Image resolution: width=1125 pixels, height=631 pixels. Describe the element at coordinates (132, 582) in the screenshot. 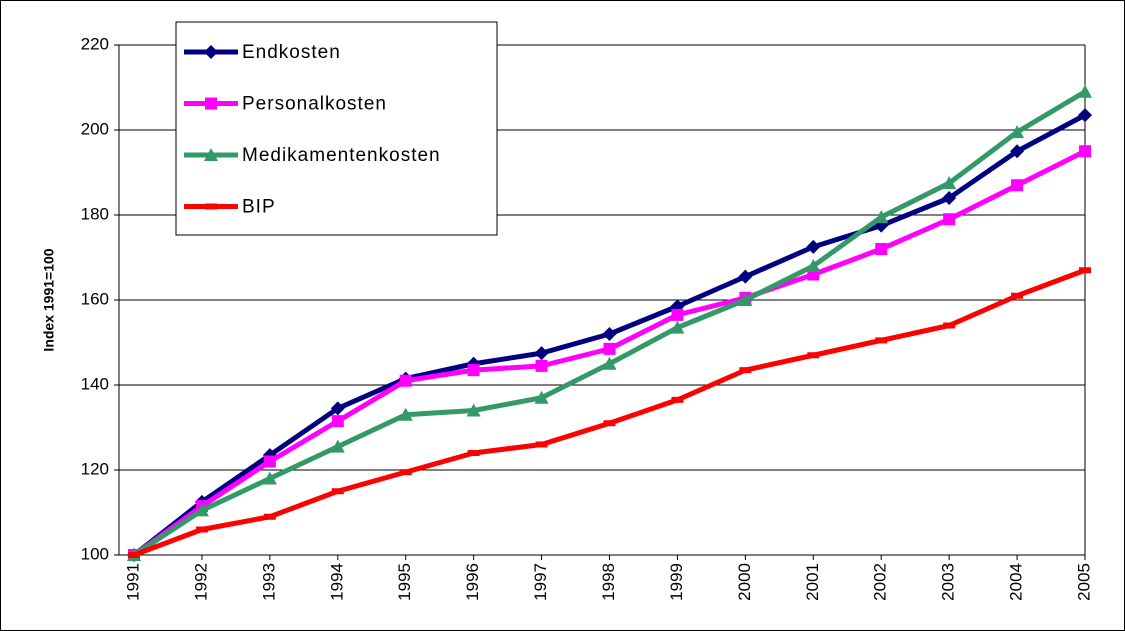

I see `x-tick-label: 1991` at that location.